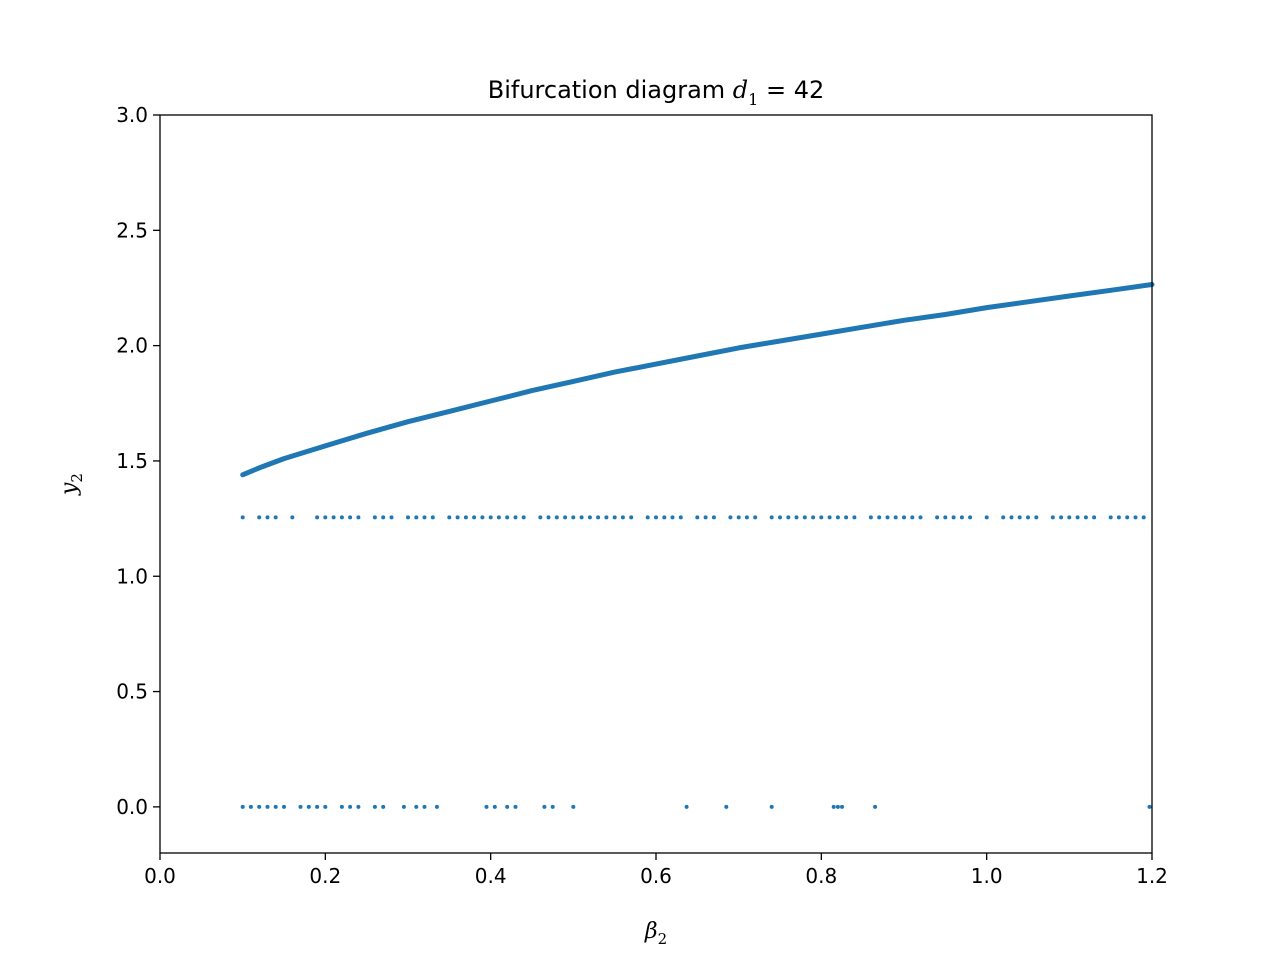  Describe the element at coordinates (71, 484) in the screenshot. I see `y-axis-label: y2` at that location.